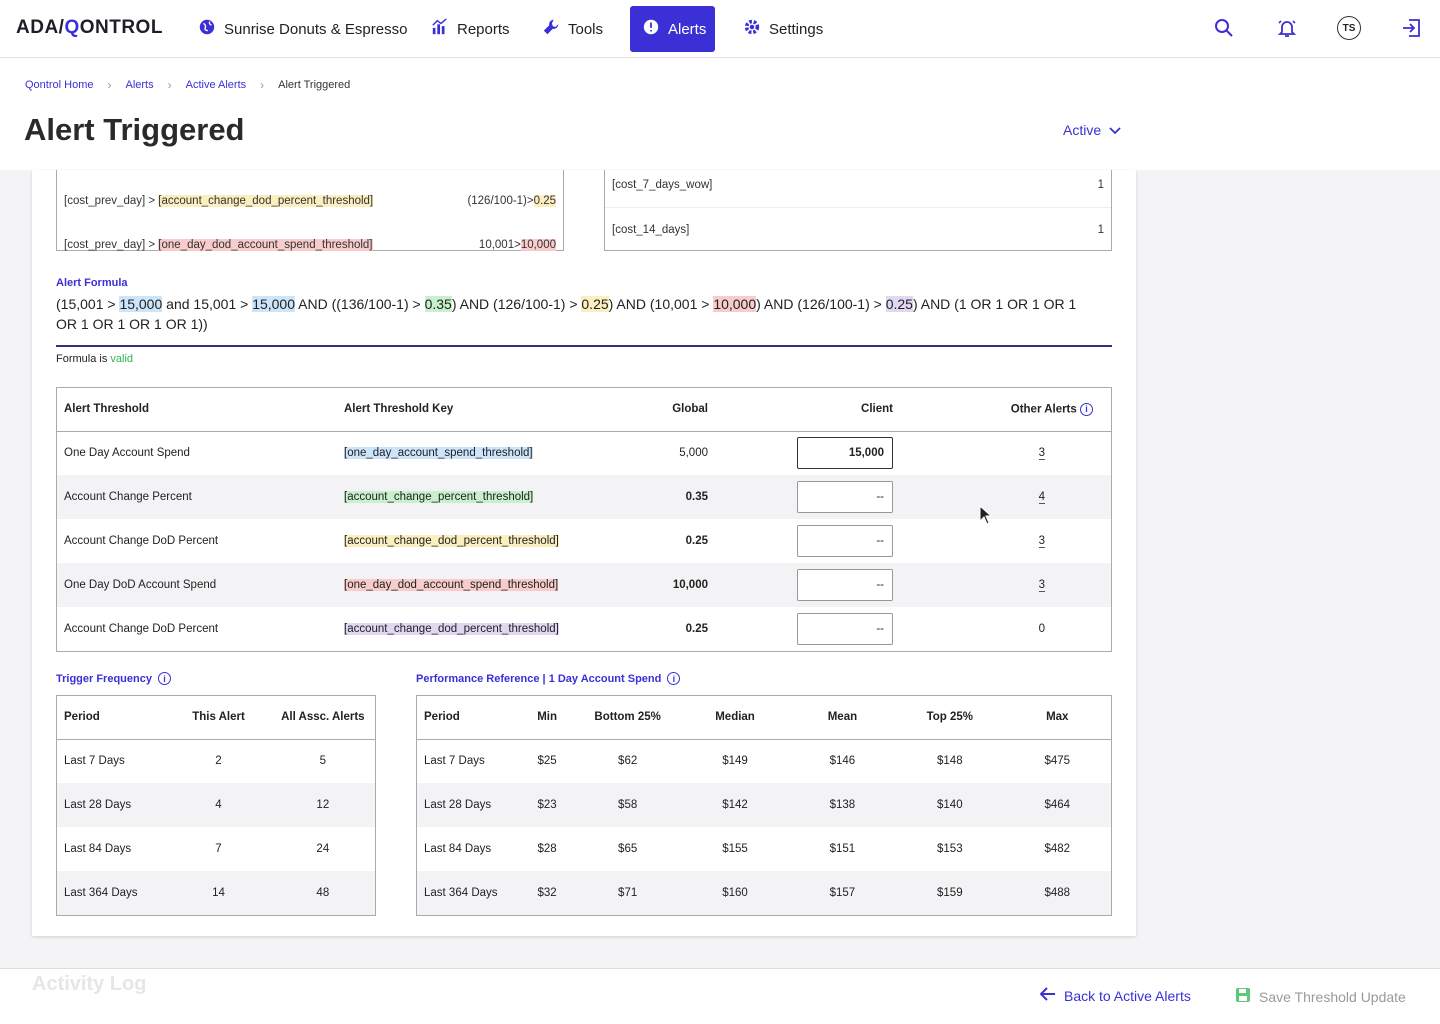 The height and width of the screenshot is (1024, 1440). I want to click on column-header: Mean, so click(842, 718).